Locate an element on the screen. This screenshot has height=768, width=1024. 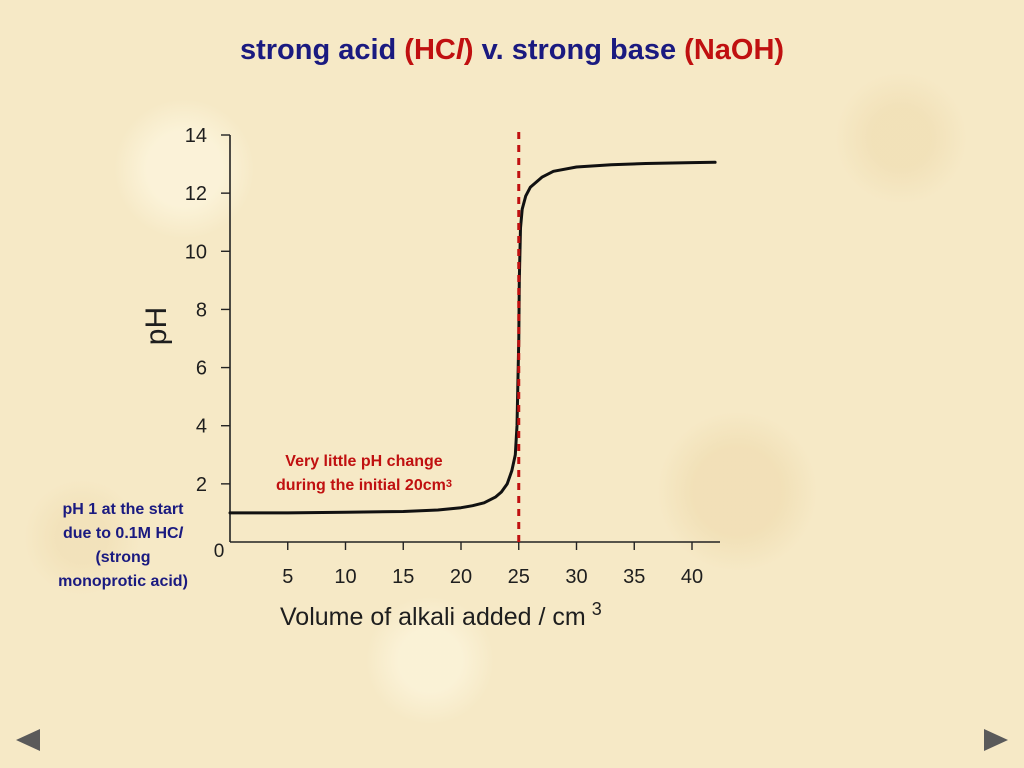
start-ph-line4: monoprotic acid) is located at coordinates (123, 581).